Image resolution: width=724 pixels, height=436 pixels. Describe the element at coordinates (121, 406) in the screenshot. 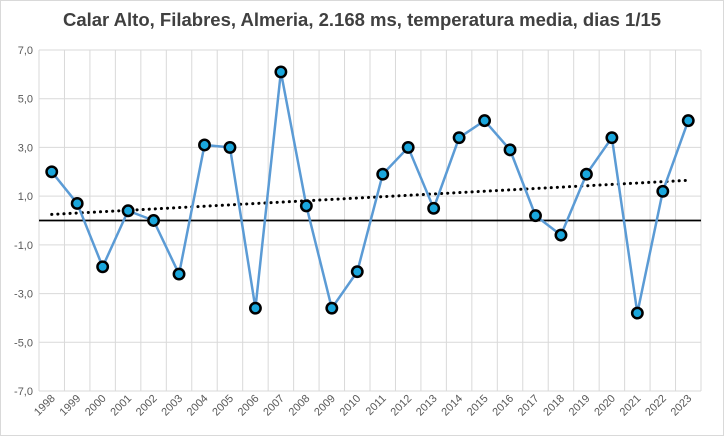

I see `x-tick-label: 2001` at that location.